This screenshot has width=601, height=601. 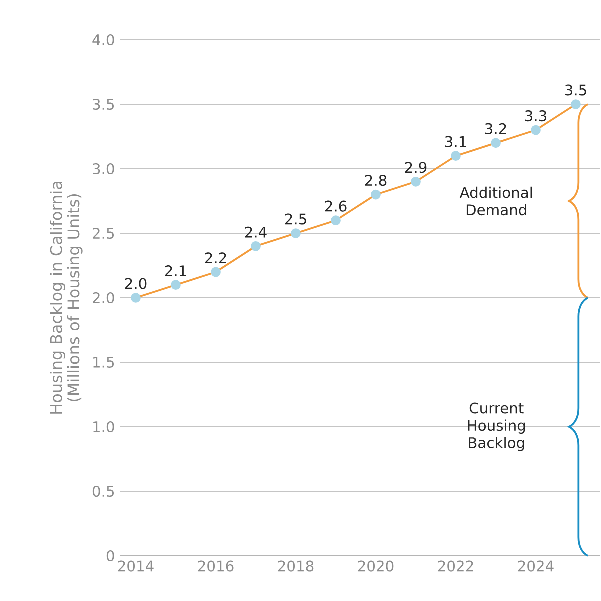 What do you see at coordinates (104, 427) in the screenshot?
I see `y-tick-label: 1.0` at bounding box center [104, 427].